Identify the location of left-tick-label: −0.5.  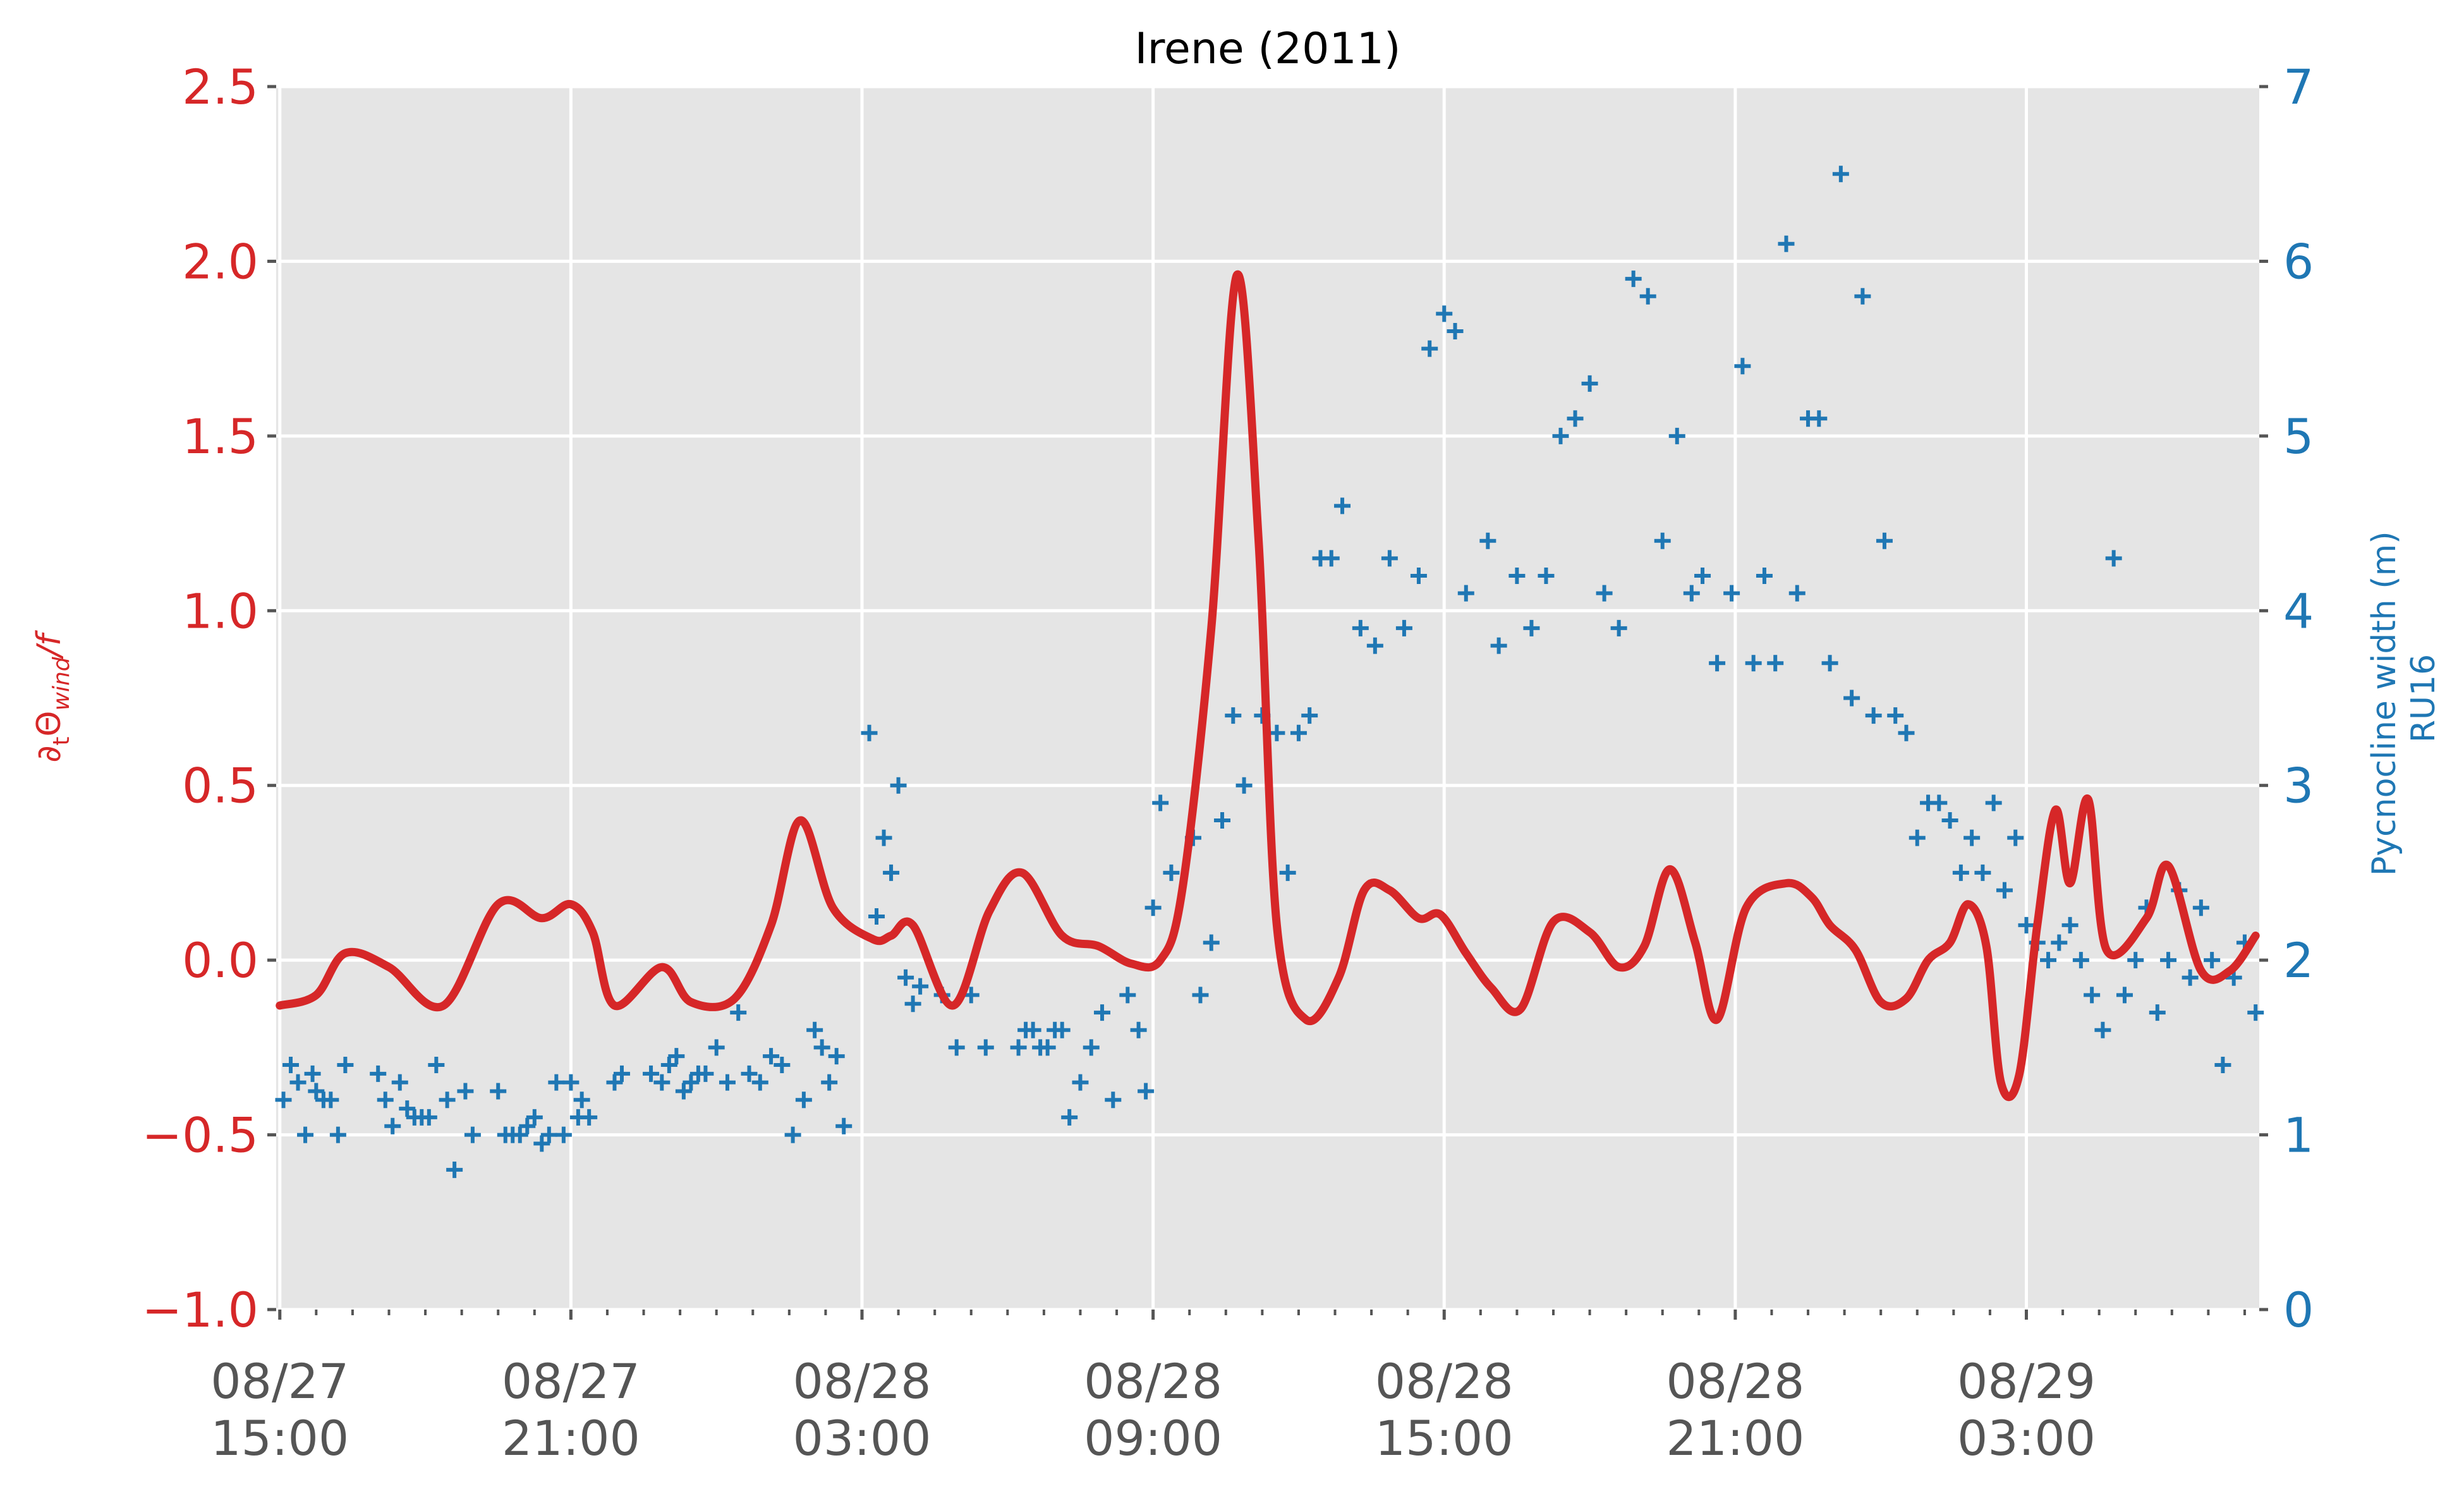
(200, 1135).